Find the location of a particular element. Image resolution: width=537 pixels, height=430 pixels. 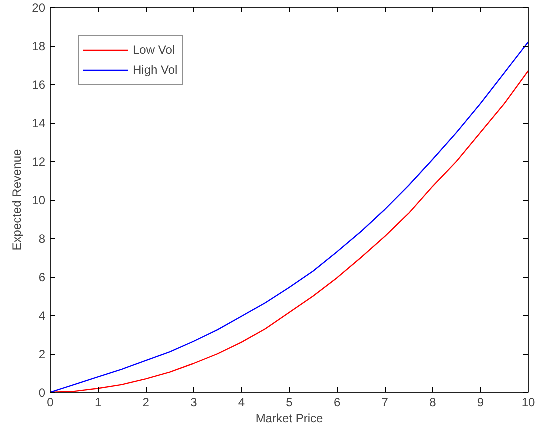

y-tick-label: 2 is located at coordinates (42, 355).